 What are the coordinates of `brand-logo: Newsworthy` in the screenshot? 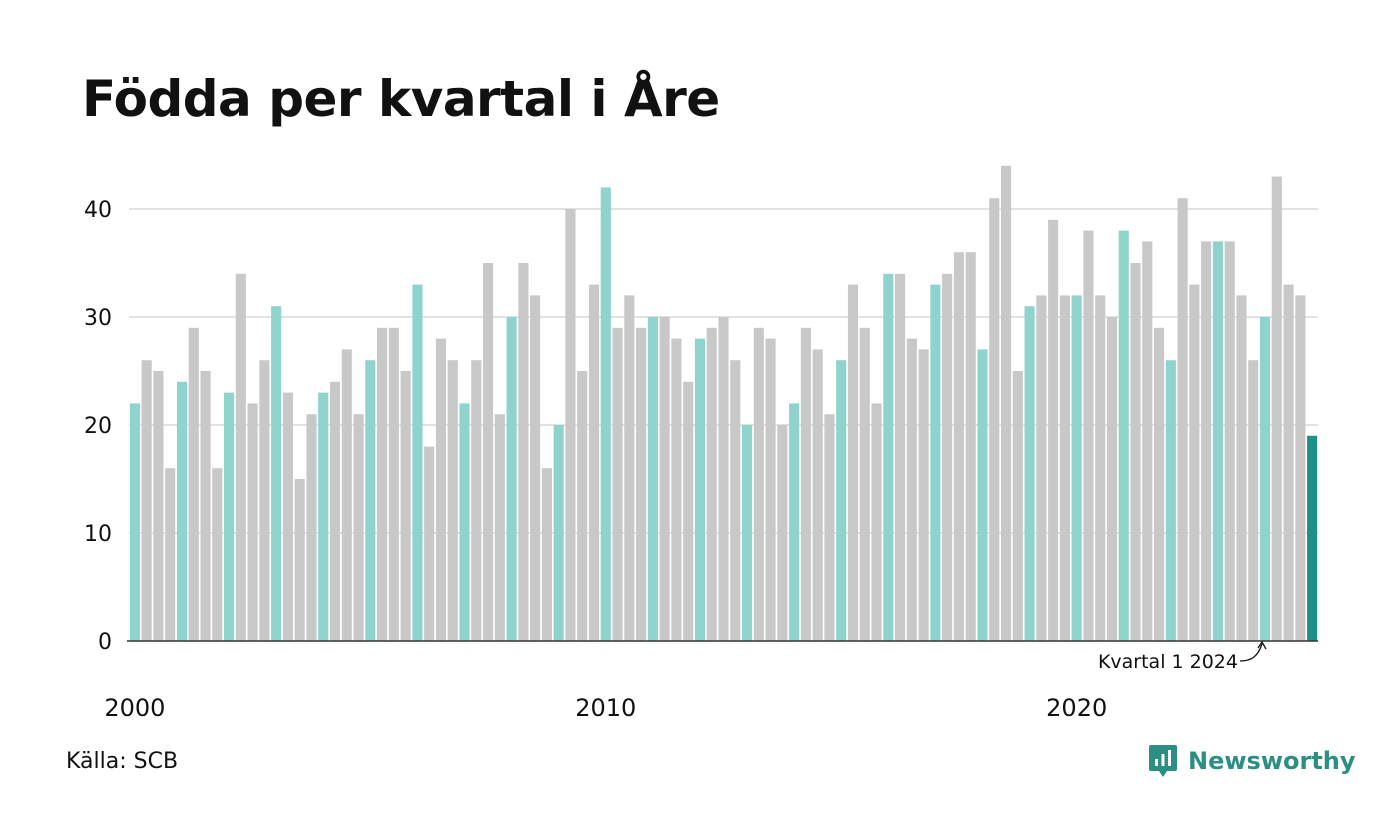 It's located at (1252, 761).